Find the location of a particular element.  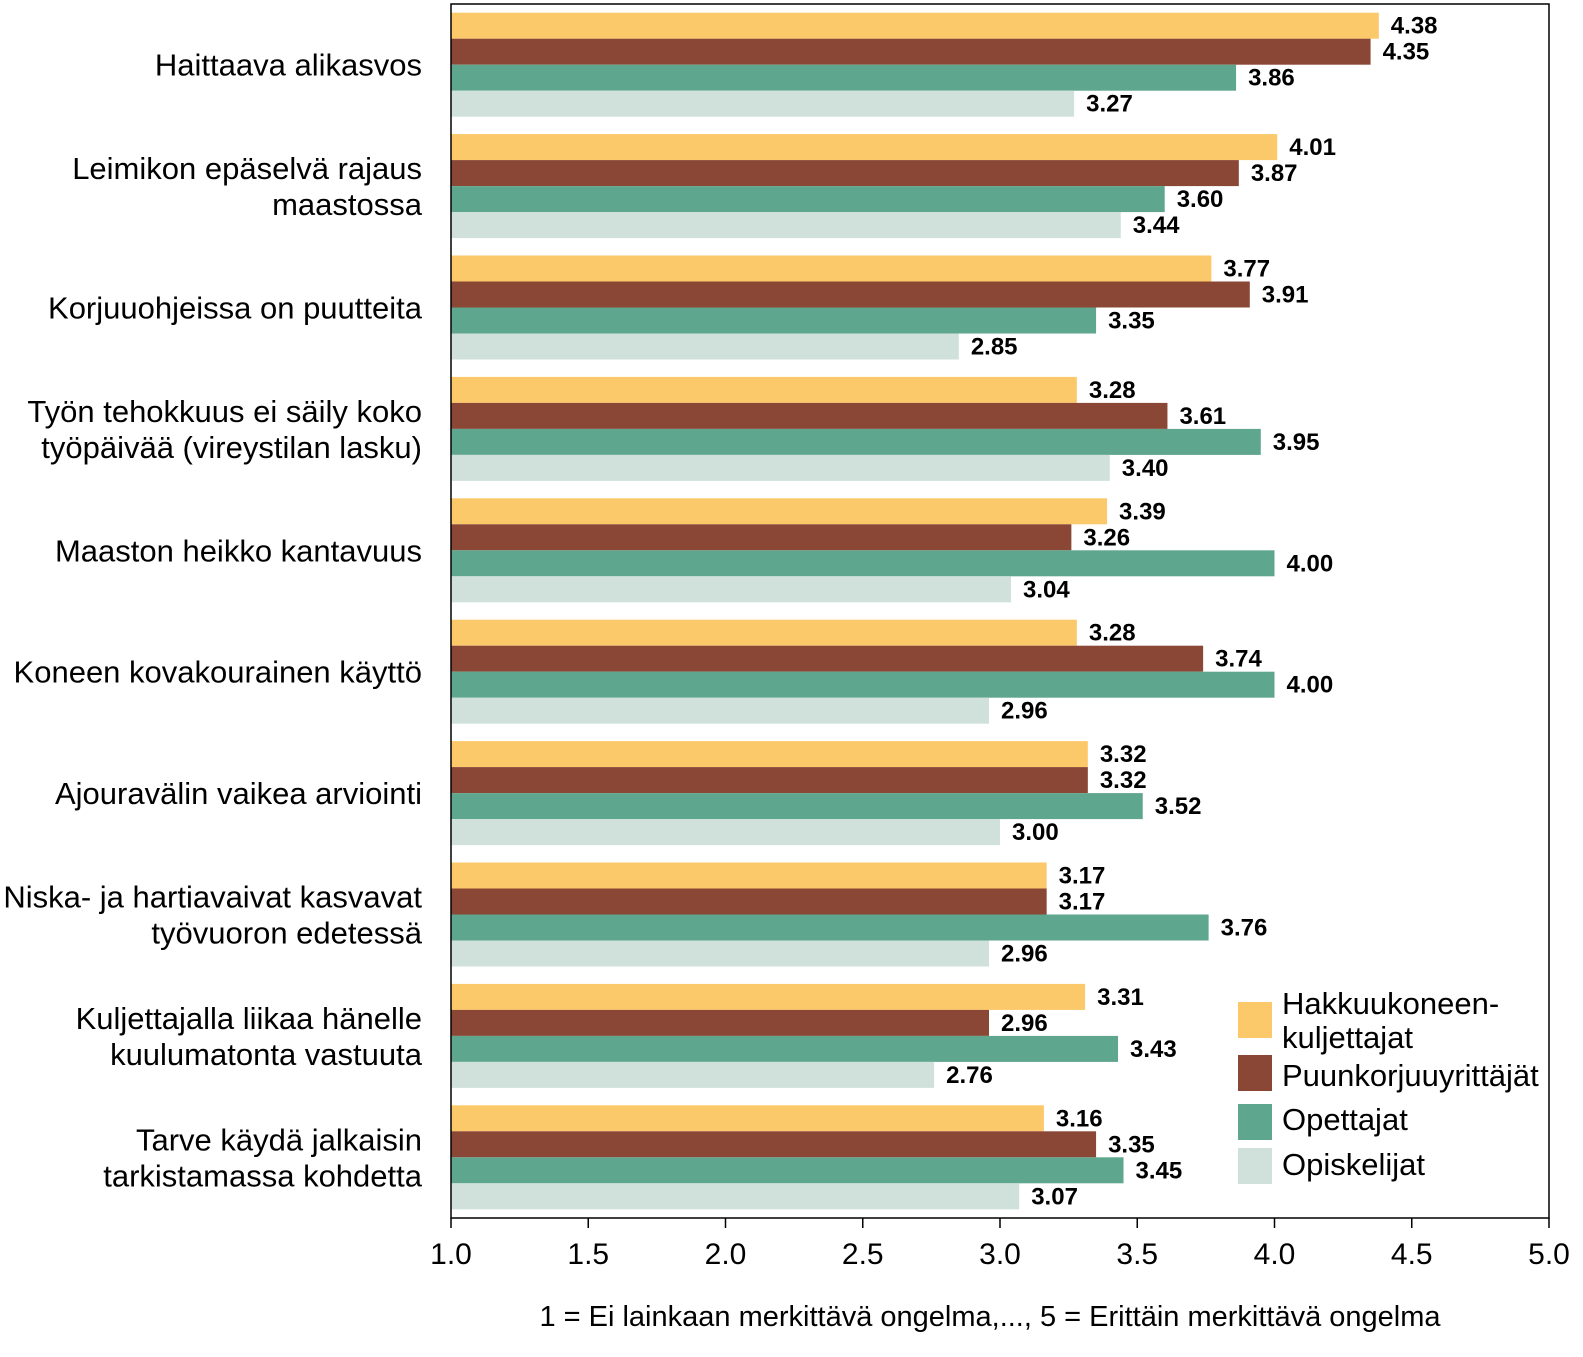

data-label: 3.61 is located at coordinates (1202, 416).